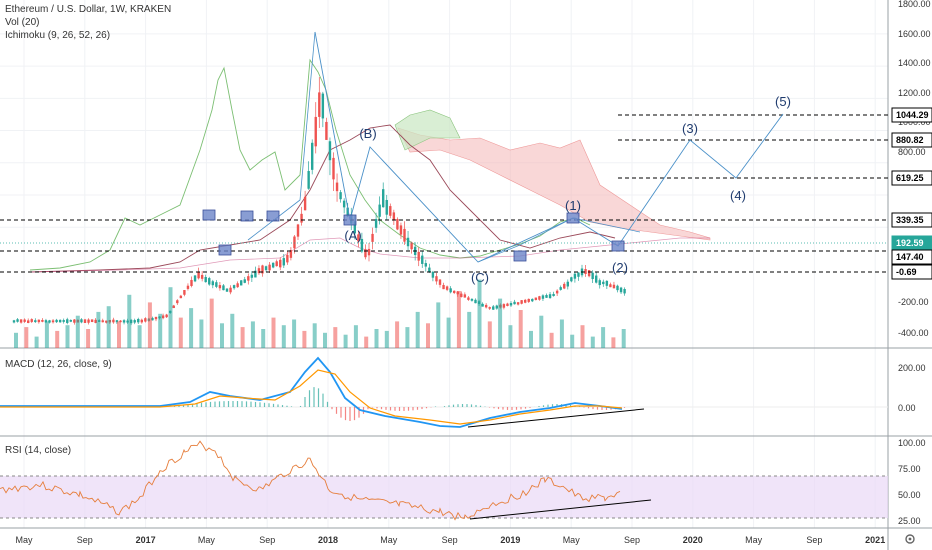 Image resolution: width=932 pixels, height=550 pixels. I want to click on price-axis-tick: 800.00, so click(912, 152).